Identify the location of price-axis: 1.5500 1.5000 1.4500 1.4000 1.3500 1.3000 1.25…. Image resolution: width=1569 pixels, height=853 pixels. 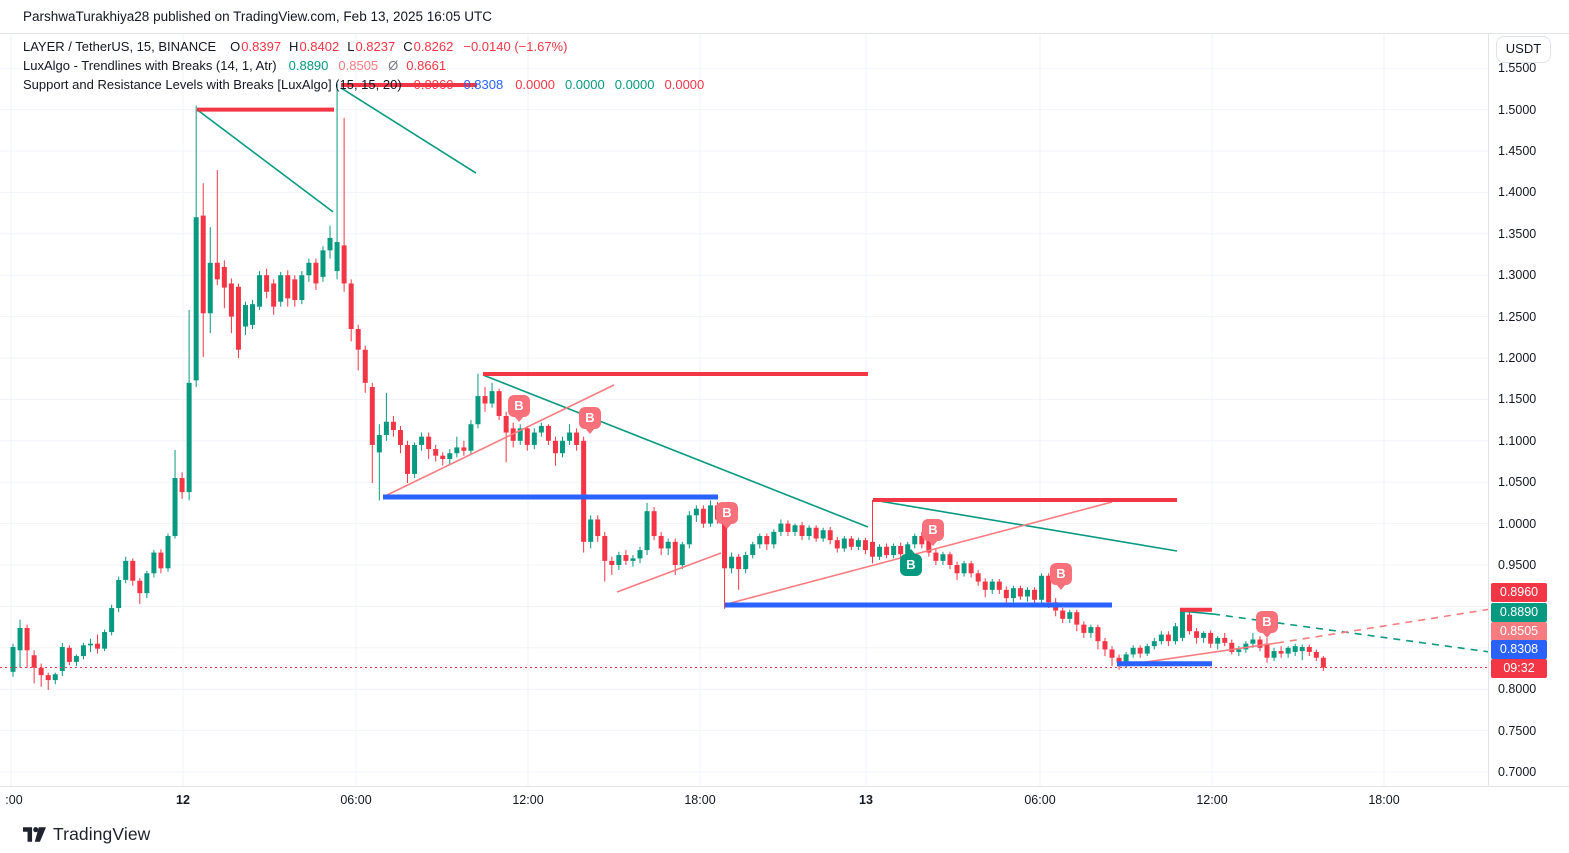
(1528, 410).